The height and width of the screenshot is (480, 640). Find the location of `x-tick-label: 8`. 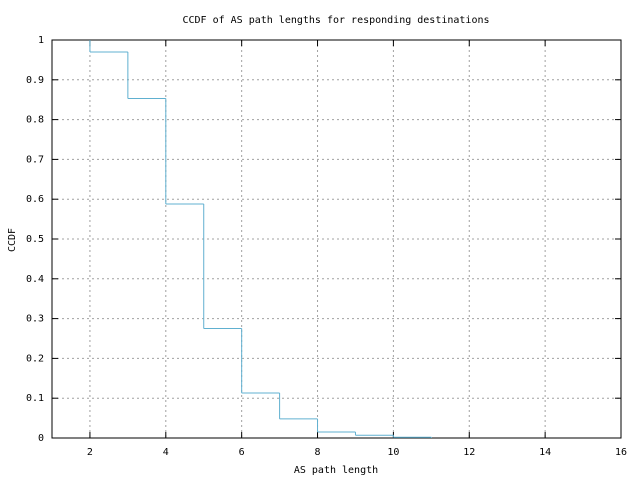

x-tick-label: 8 is located at coordinates (318, 452).